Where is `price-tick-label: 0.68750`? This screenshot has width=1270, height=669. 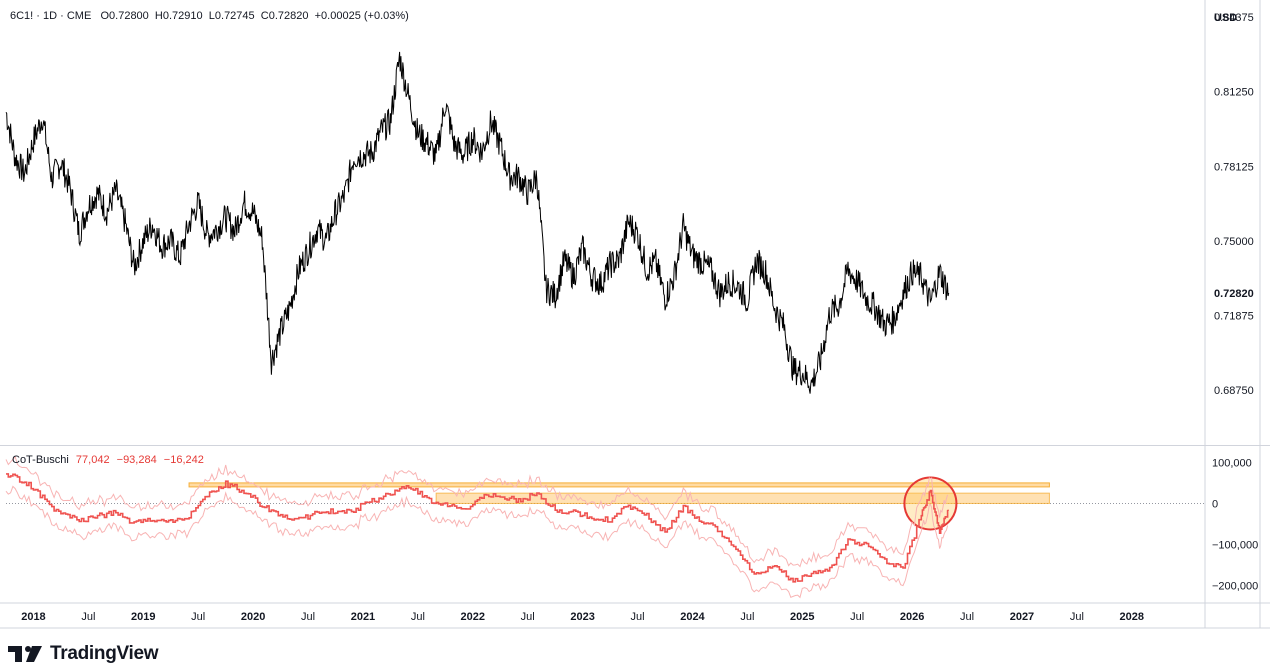
price-tick-label: 0.68750 is located at coordinates (1234, 391).